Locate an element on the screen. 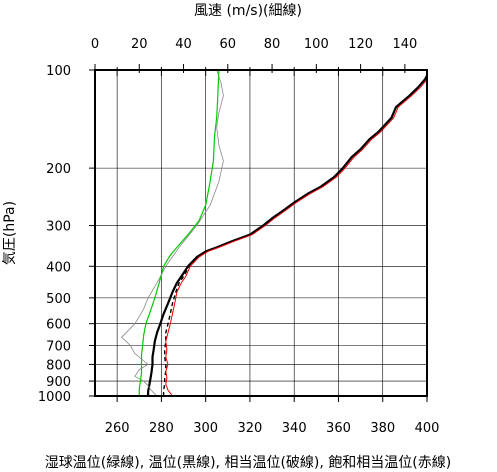  y-tick-label: 700 is located at coordinates (58, 347).